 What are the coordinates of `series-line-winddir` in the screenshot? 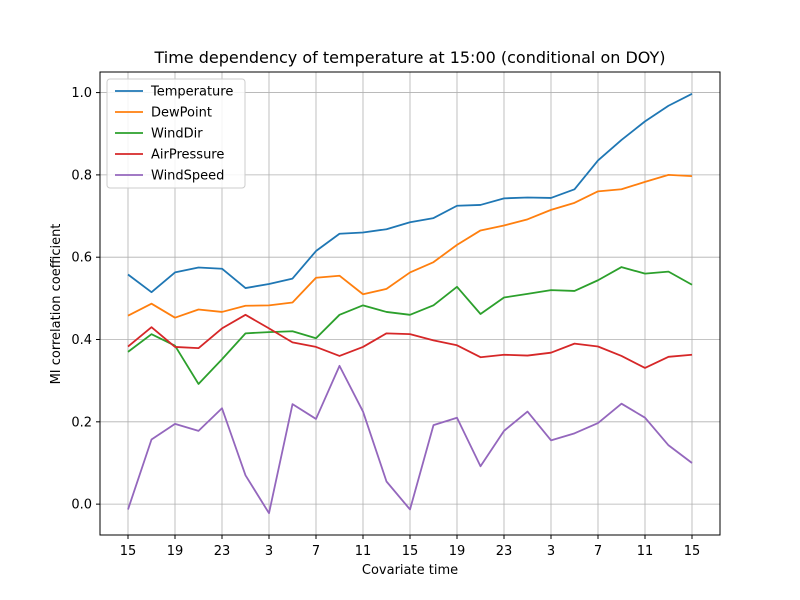 It's located at (410, 325).